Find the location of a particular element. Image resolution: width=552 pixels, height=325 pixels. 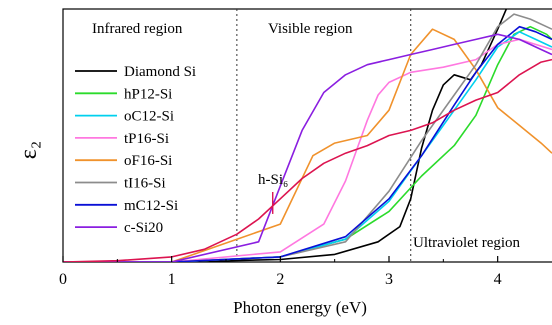

annotations: h-Si₆ is located at coordinates (273, 193).